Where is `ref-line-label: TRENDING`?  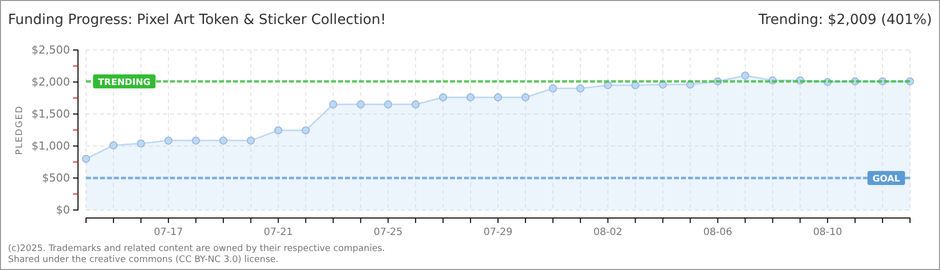 ref-line-label: TRENDING is located at coordinates (124, 83).